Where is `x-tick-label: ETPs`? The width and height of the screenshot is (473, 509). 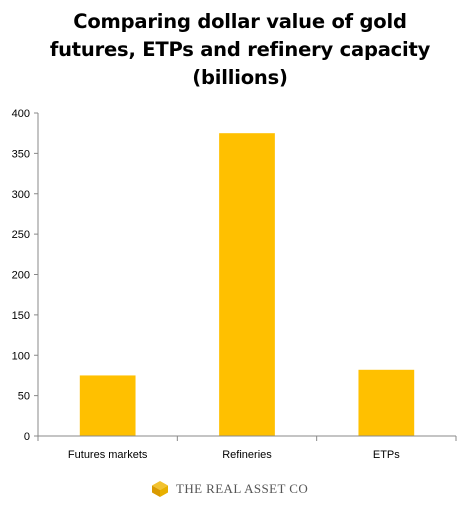
x-tick-label: ETPs is located at coordinates (386, 455).